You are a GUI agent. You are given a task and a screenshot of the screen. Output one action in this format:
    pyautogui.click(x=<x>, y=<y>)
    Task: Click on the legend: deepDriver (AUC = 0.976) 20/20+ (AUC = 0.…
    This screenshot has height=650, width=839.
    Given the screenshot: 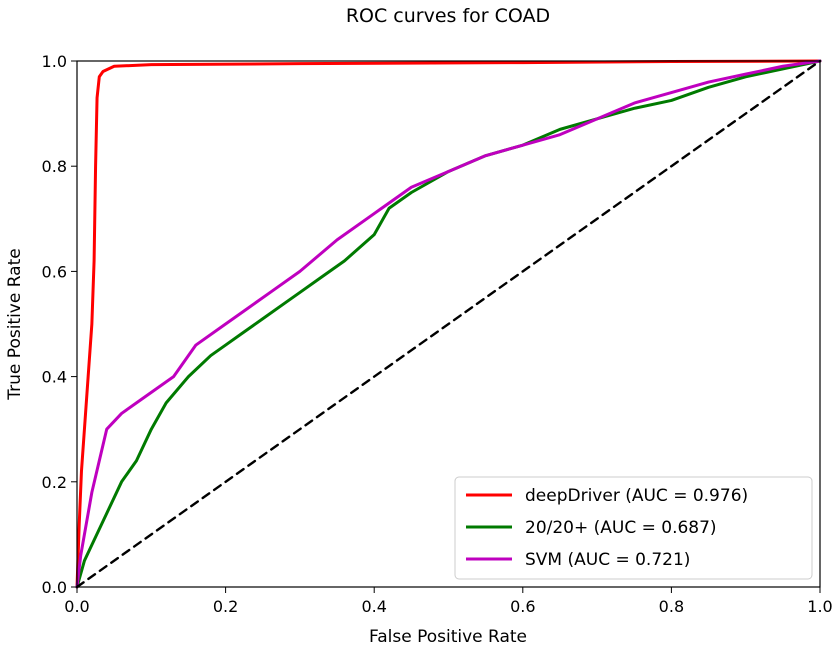 What is the action you would take?
    pyautogui.click(x=633, y=528)
    